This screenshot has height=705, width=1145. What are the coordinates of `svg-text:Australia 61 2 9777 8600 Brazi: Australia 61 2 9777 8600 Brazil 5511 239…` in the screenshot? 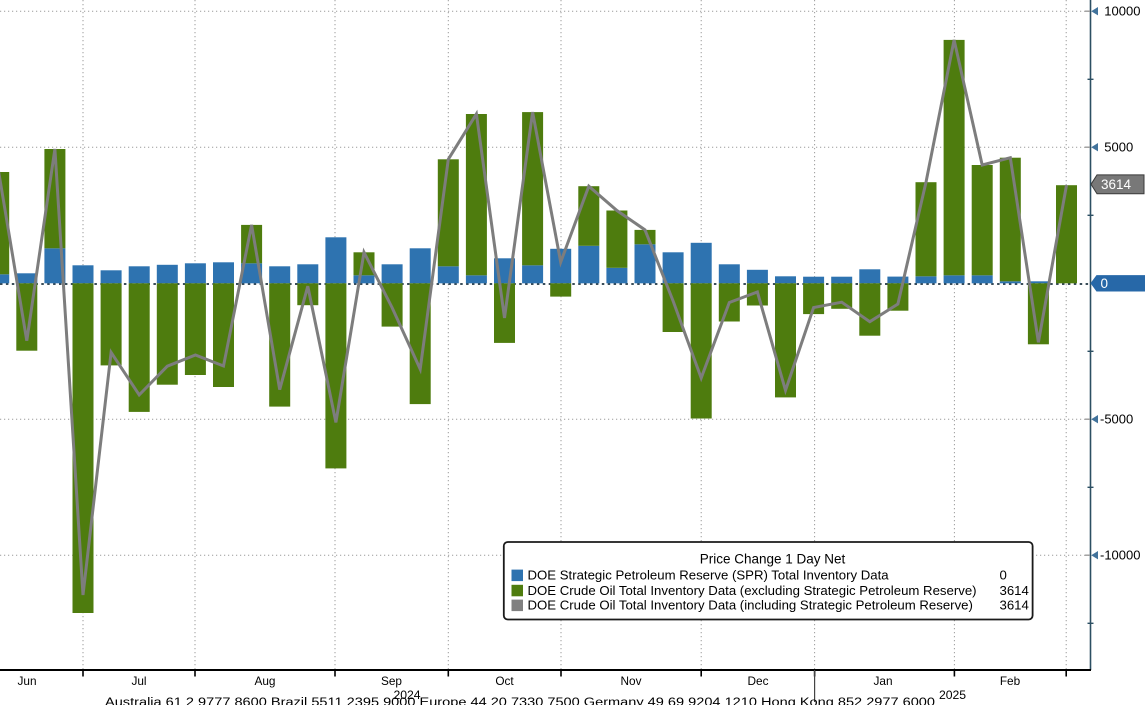 It's located at (520, 701).